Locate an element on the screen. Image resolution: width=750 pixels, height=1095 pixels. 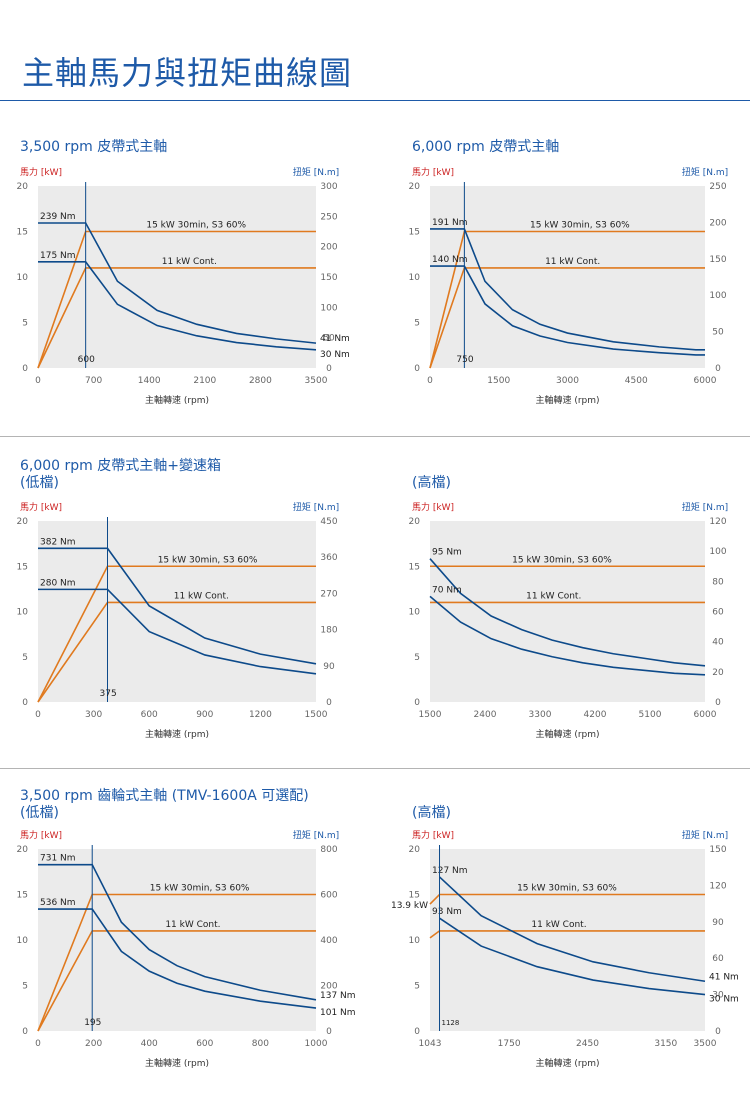
torque-peak-label: 731 Nm is located at coordinates (58, 859).